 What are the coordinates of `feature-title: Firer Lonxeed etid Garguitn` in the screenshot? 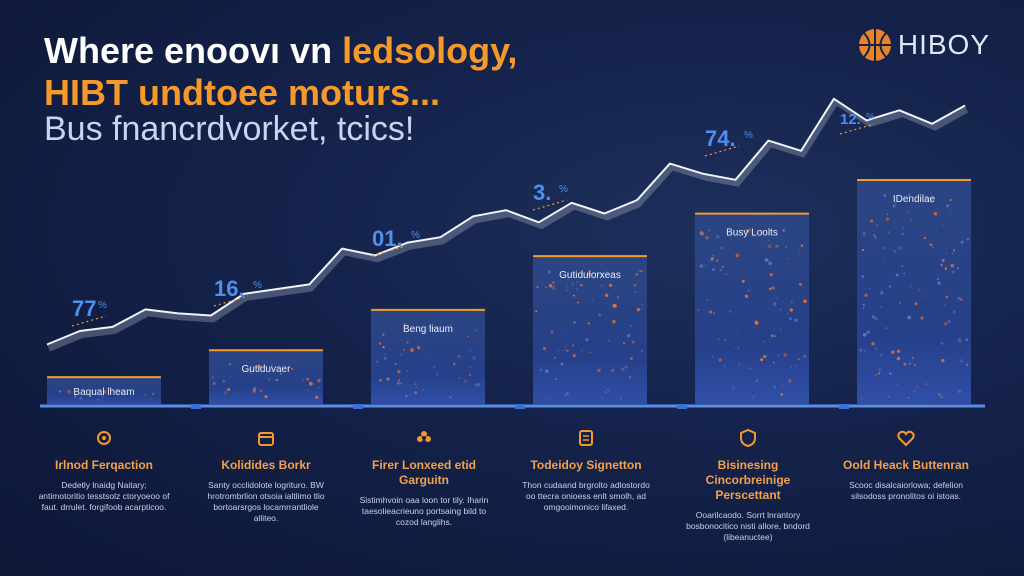 It's located at (424, 472).